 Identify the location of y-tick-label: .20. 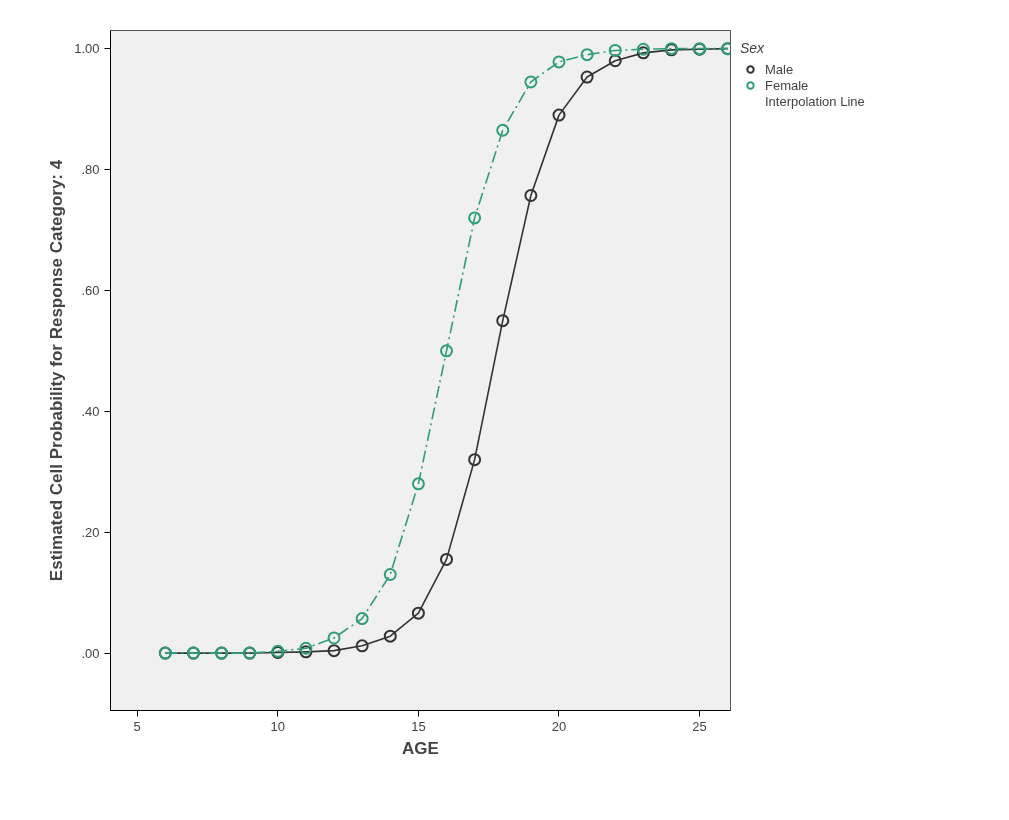
(90, 532).